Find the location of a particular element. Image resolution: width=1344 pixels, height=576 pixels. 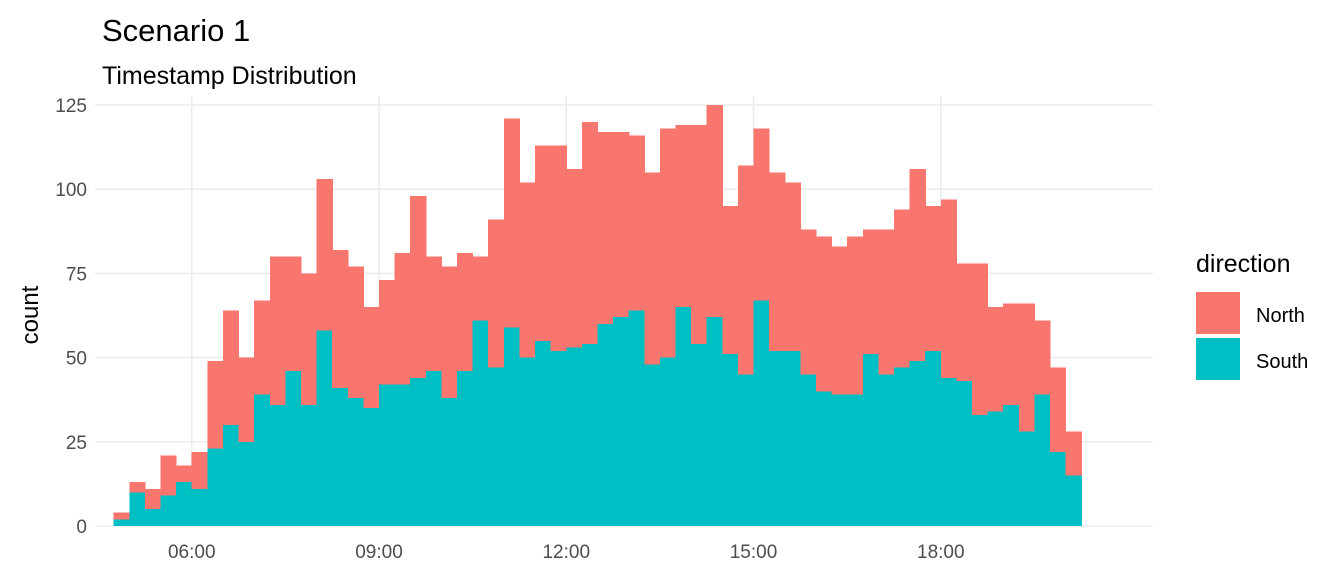

y-tick-labels: 0 25 50 75 100 125 is located at coordinates (71, 317).